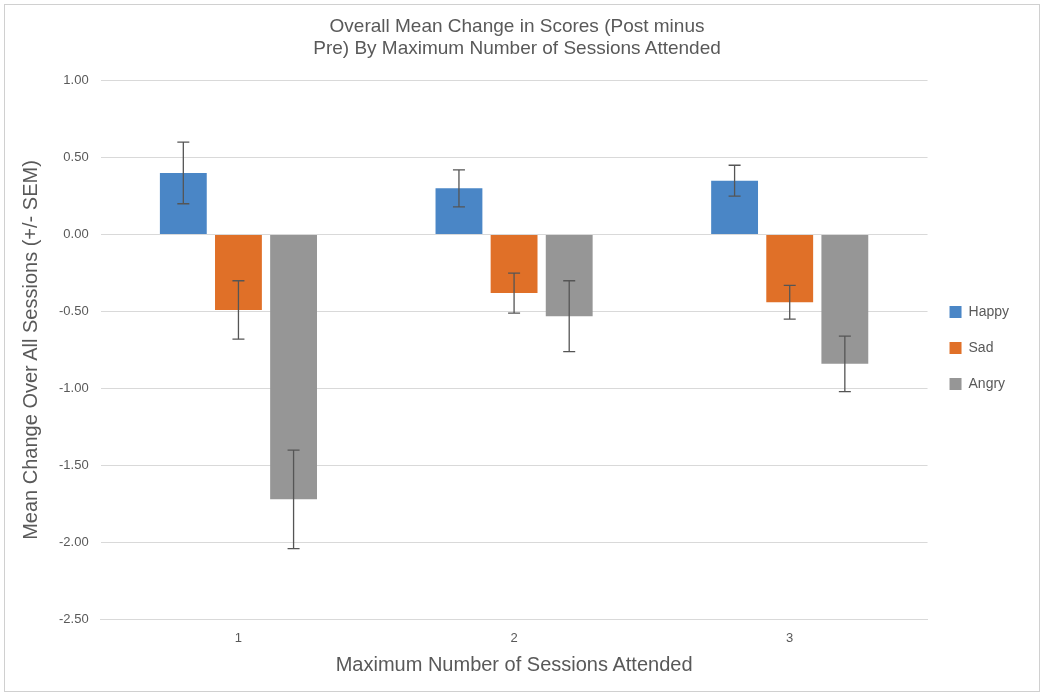 The image size is (1044, 696). I want to click on y-tick-label: -1.00, so click(73, 388).